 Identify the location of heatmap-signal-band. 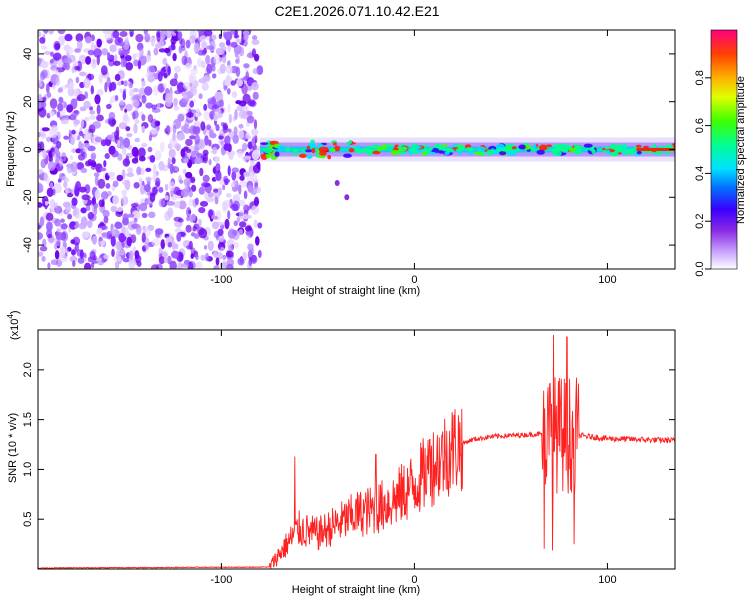
(467, 169).